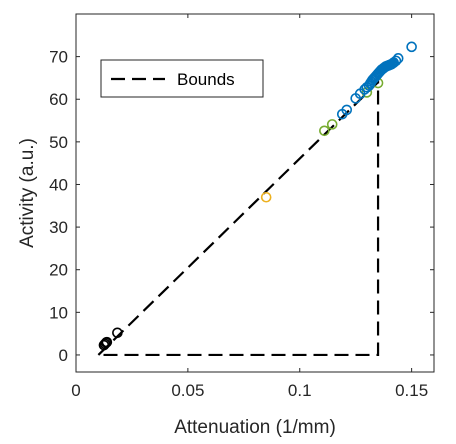  What do you see at coordinates (58, 57) in the screenshot?
I see `y-tick-label: 70` at bounding box center [58, 57].